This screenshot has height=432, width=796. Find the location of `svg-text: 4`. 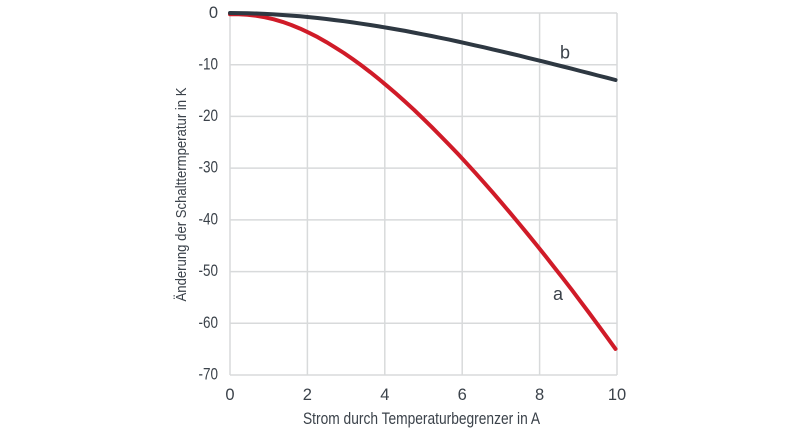

svg-text: 4 is located at coordinates (384, 395).